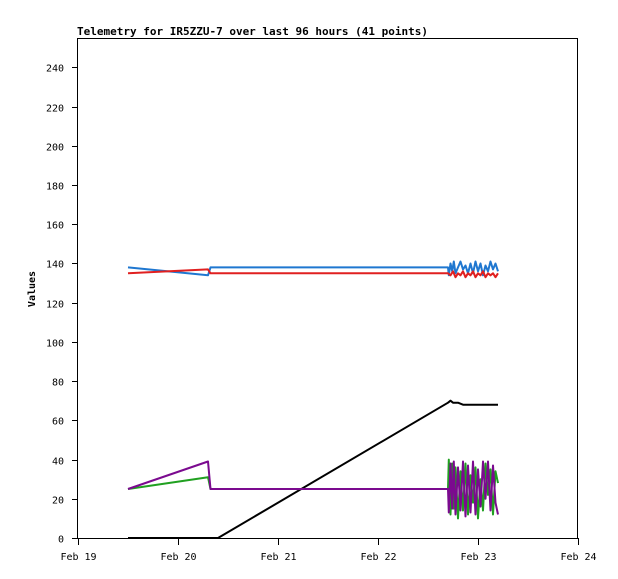  I want to click on x-tick-label: Feb 24, so click(578, 557).